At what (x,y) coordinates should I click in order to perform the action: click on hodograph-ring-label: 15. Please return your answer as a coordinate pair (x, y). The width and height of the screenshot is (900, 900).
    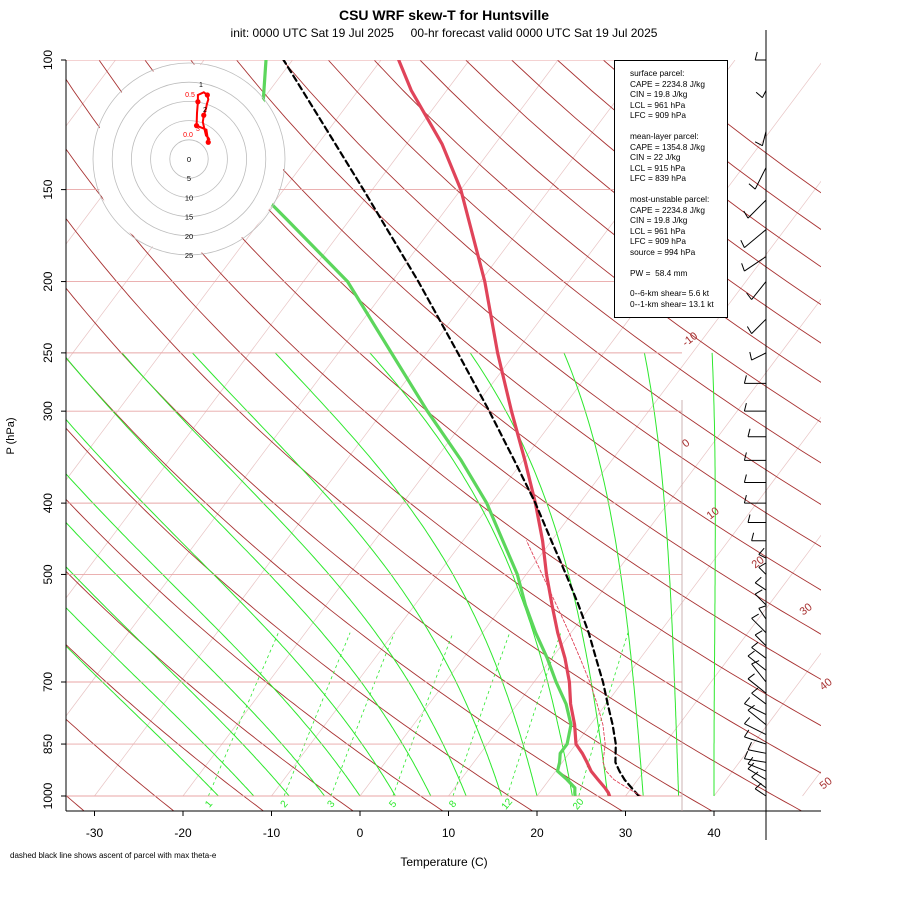
    Looking at the image, I should click on (189, 217).